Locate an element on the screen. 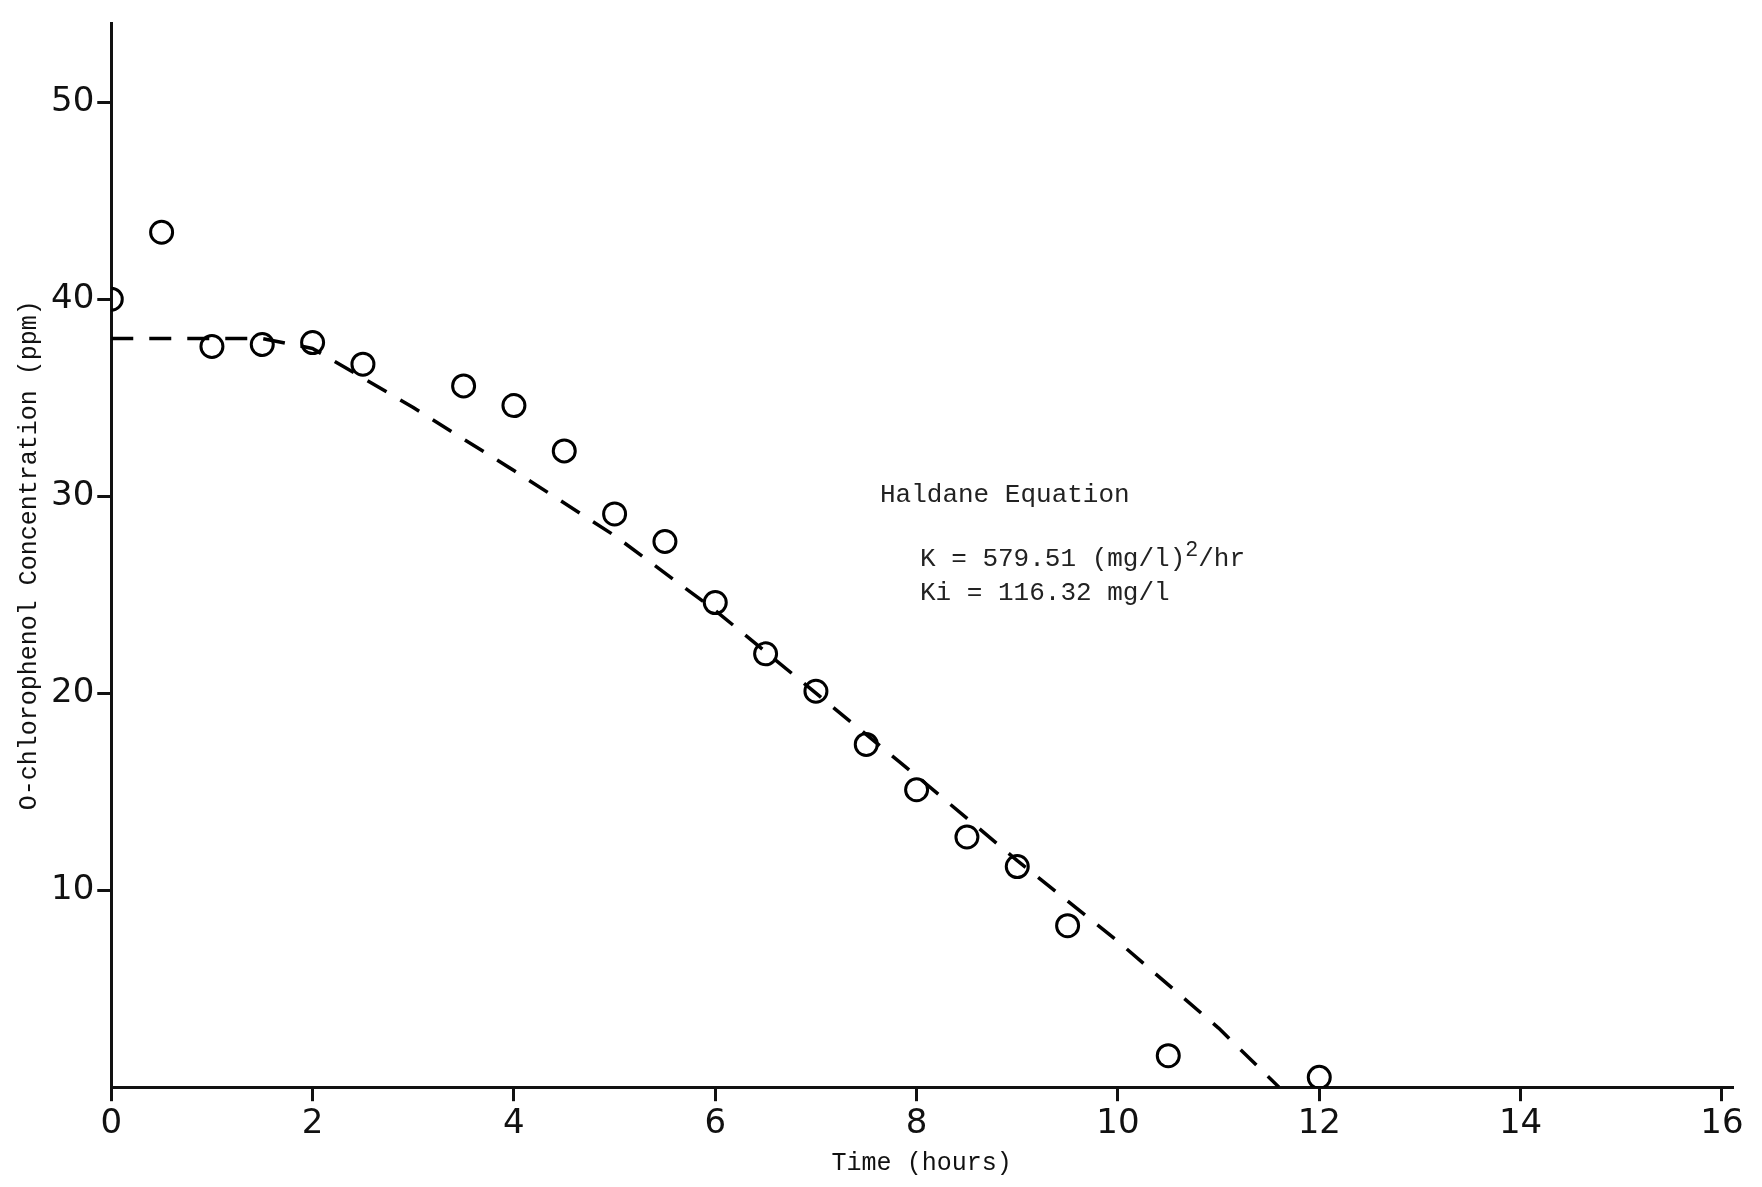  annotation: K = 579.51 (mg/l)$^{2}$/hr is located at coordinates (1082, 556).